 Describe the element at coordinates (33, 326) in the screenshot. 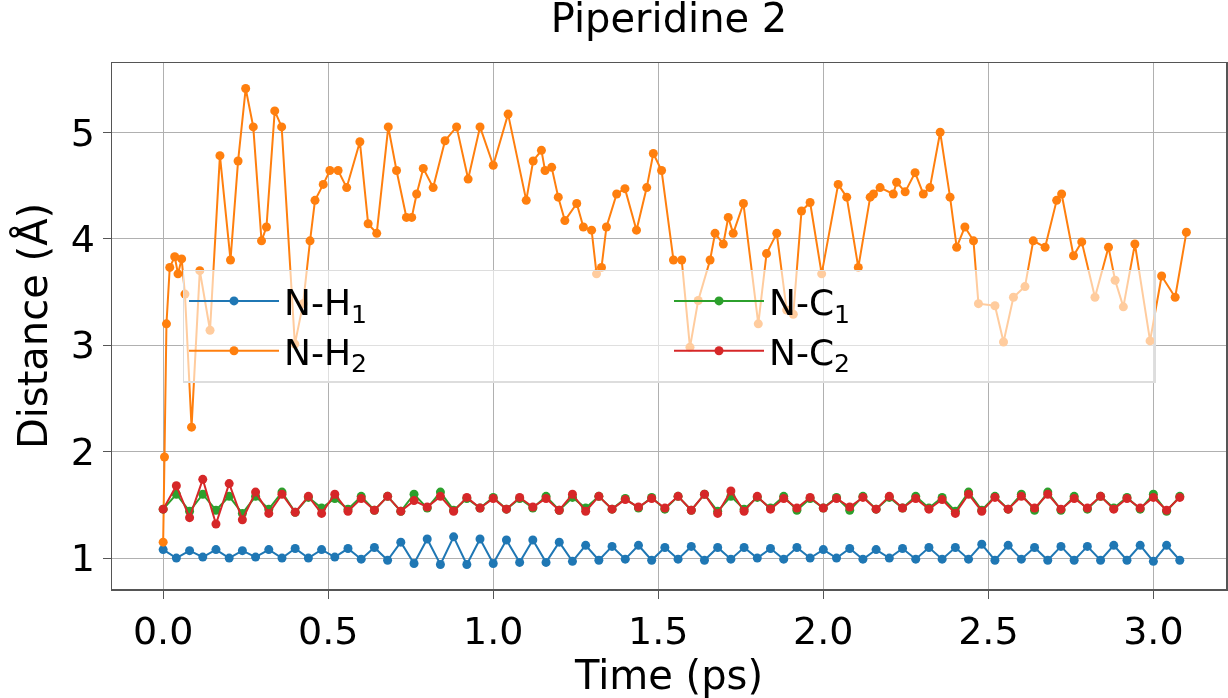

I see `y-axis-title: Distance (Å)` at that location.